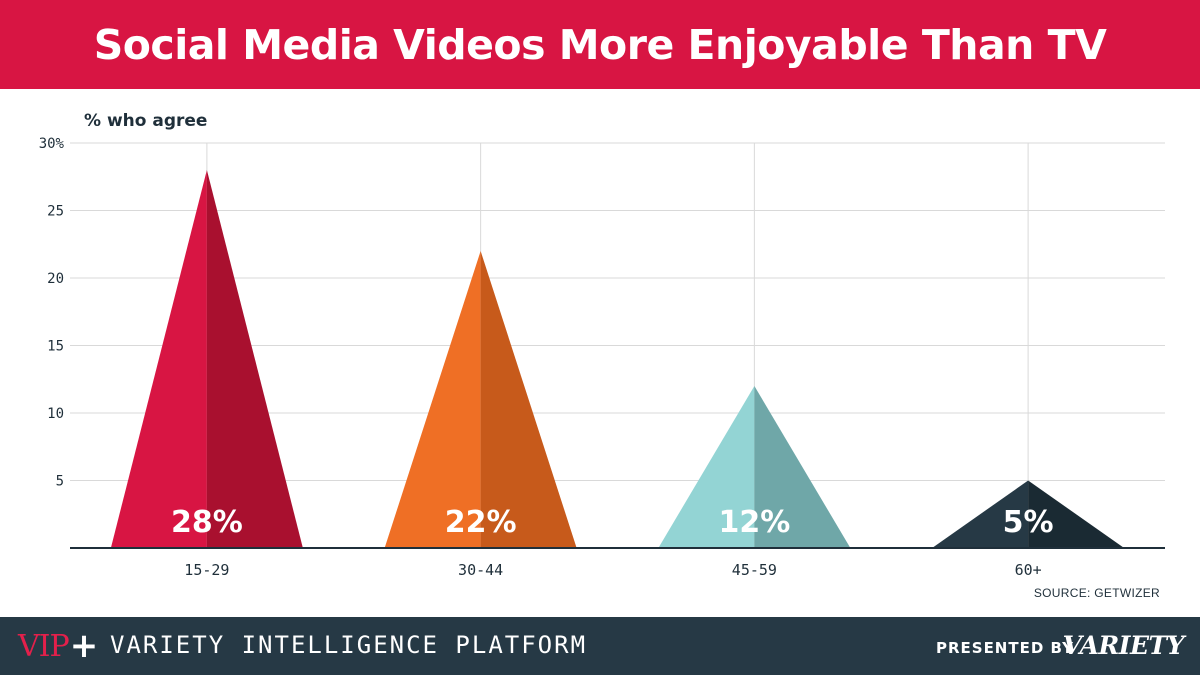 This screenshot has width=1200, height=675. Describe the element at coordinates (60, 482) in the screenshot. I see `y-tick-label: 5` at that location.